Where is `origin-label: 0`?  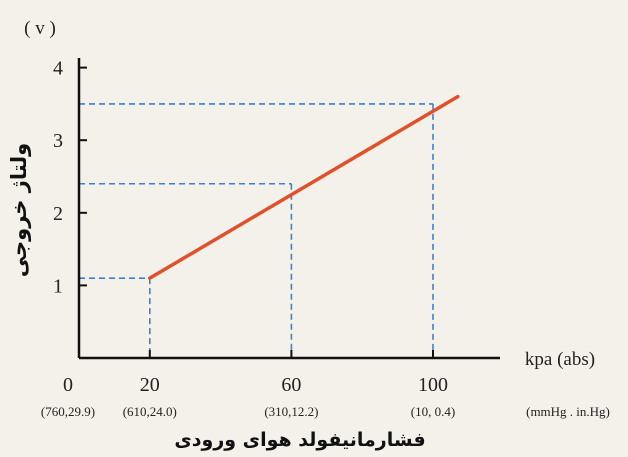 origin-label: 0 is located at coordinates (68, 385).